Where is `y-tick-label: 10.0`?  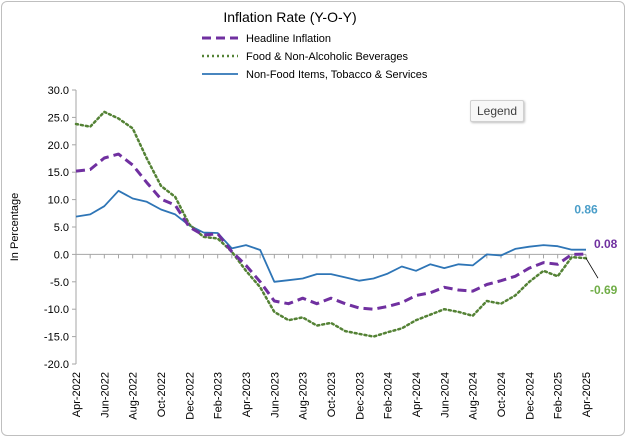
y-tick-label: 10.0 is located at coordinates (58, 201).